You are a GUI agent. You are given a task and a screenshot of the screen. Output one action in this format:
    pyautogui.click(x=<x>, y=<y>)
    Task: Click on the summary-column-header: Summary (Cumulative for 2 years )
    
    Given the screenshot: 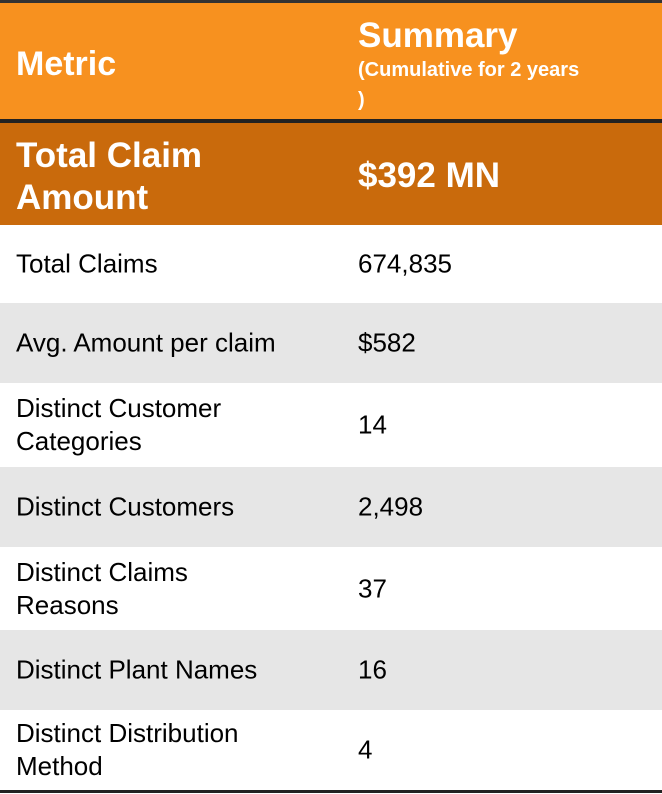 What is the action you would take?
    pyautogui.click(x=503, y=66)
    